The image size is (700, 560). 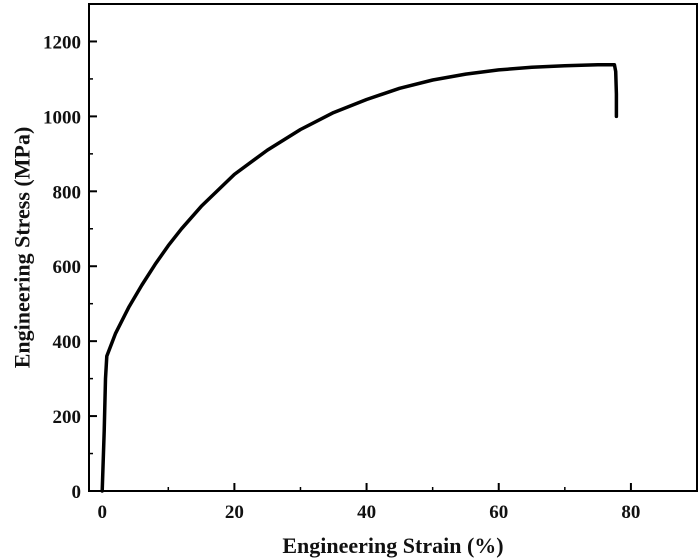 What do you see at coordinates (102, 512) in the screenshot?
I see `x-tick-label: 0` at bounding box center [102, 512].